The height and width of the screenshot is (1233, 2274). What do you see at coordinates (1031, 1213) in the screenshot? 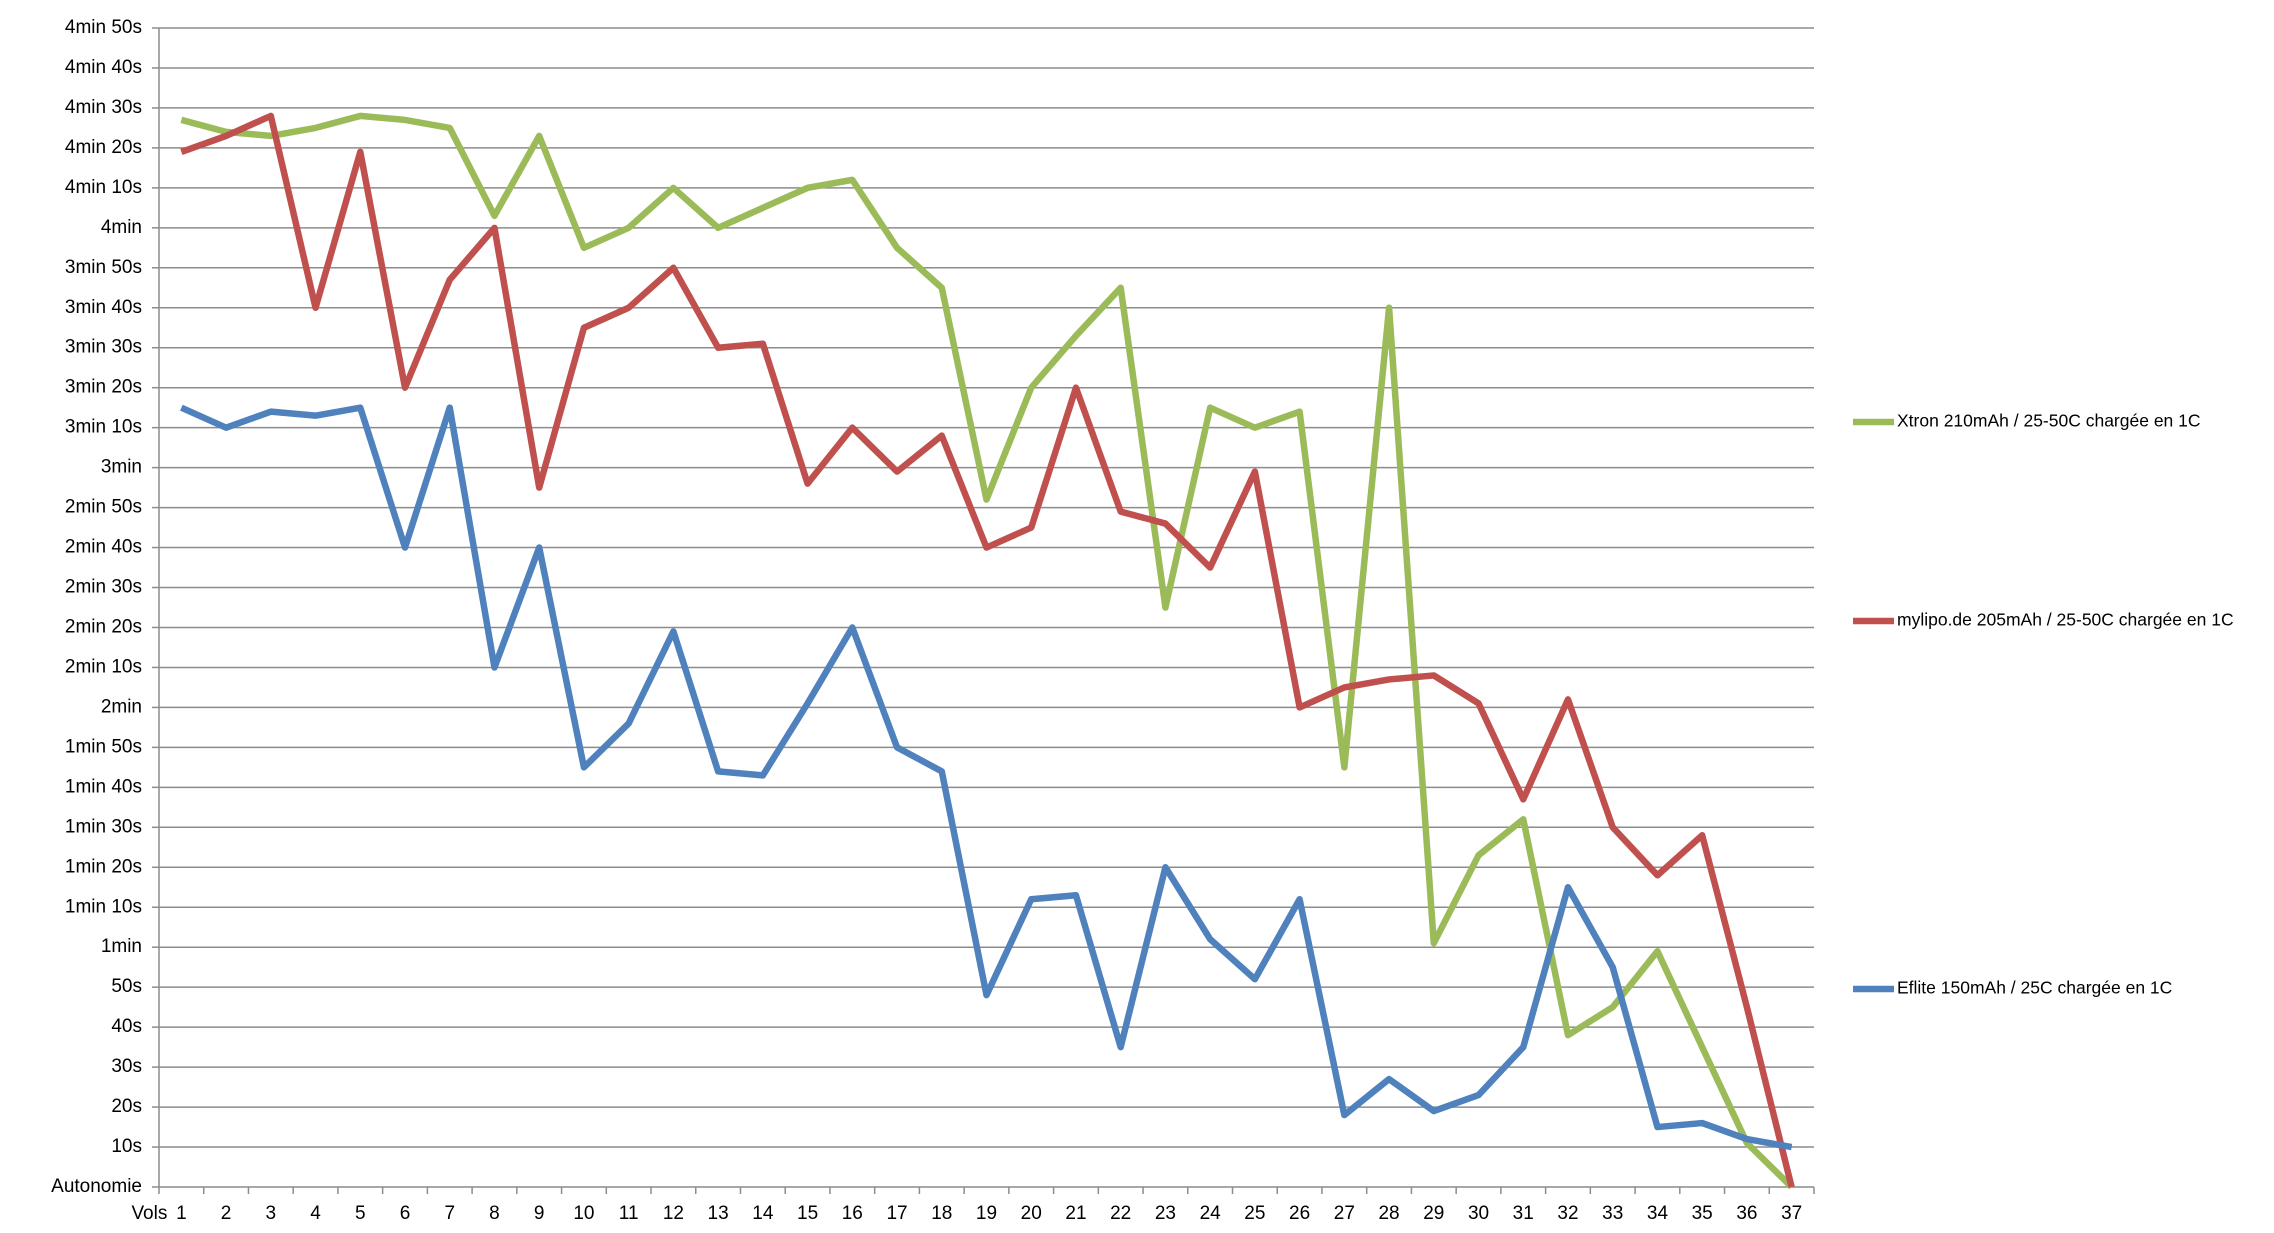
I see `x-tick-label: 20` at bounding box center [1031, 1213].